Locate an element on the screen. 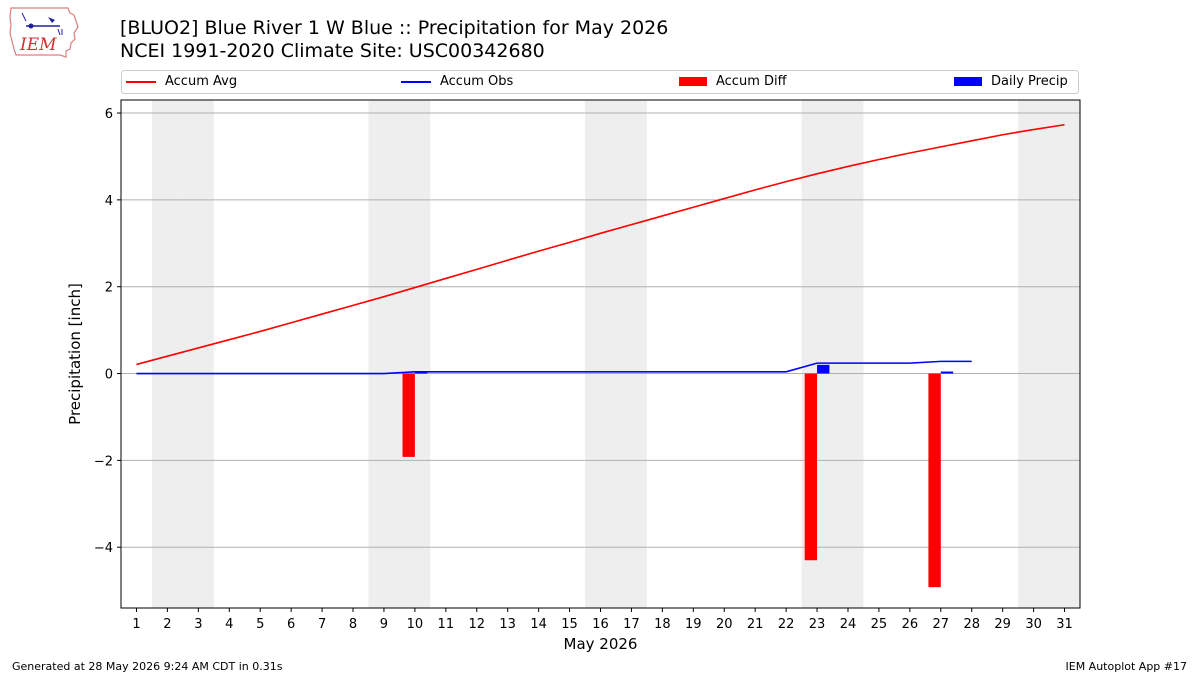 The width and height of the screenshot is (1200, 675). legend-swatch-accum-obs is located at coordinates (416, 81).